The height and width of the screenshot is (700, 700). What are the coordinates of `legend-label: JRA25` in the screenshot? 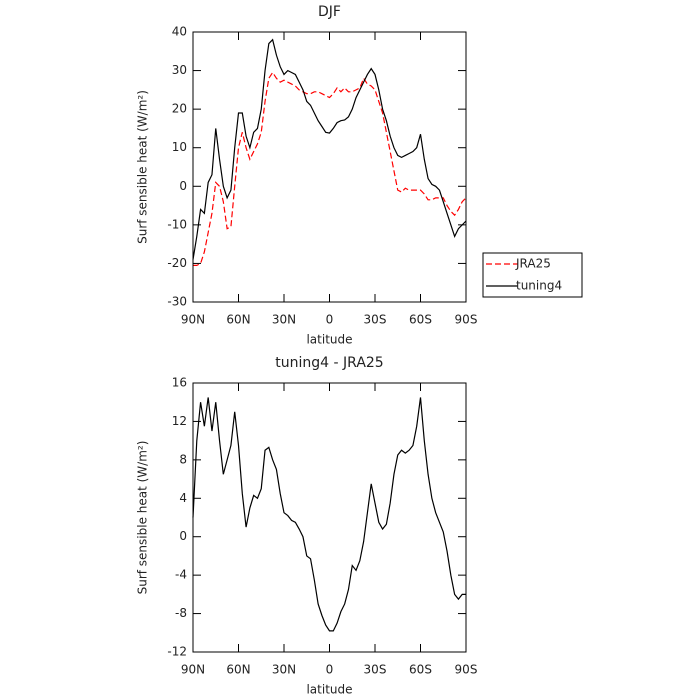 It's located at (533, 264).